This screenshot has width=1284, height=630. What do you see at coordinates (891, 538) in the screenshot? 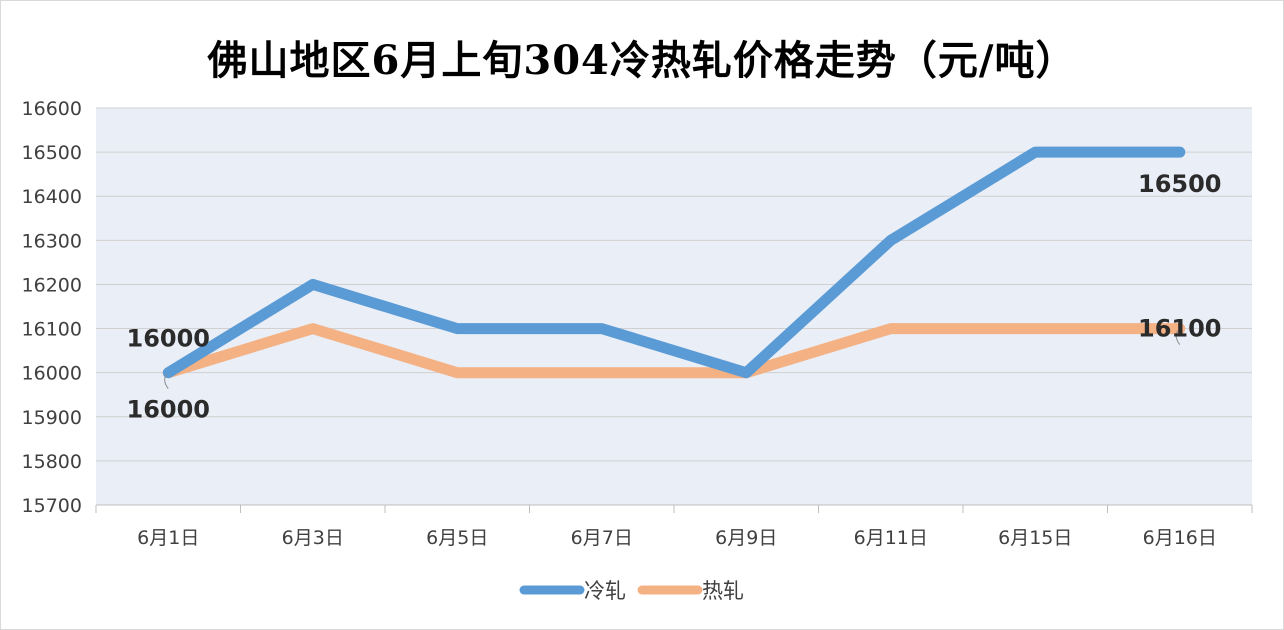
I see `x-tick-label: 6月11日` at bounding box center [891, 538].